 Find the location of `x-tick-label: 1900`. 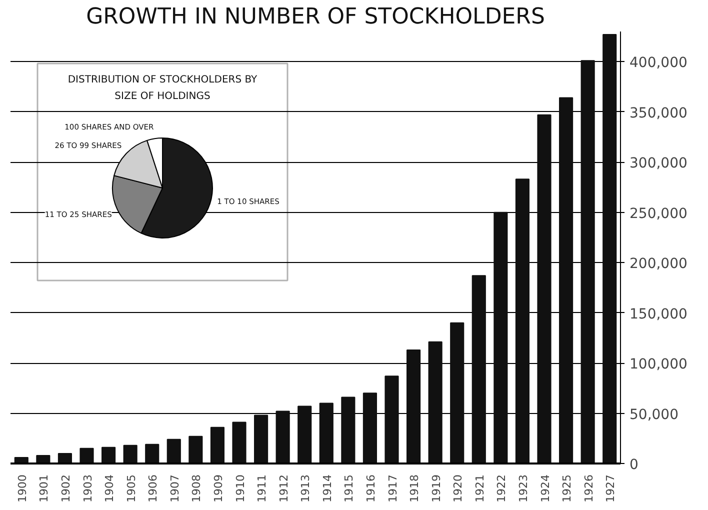

x-tick-label: 1900 is located at coordinates (22, 488).